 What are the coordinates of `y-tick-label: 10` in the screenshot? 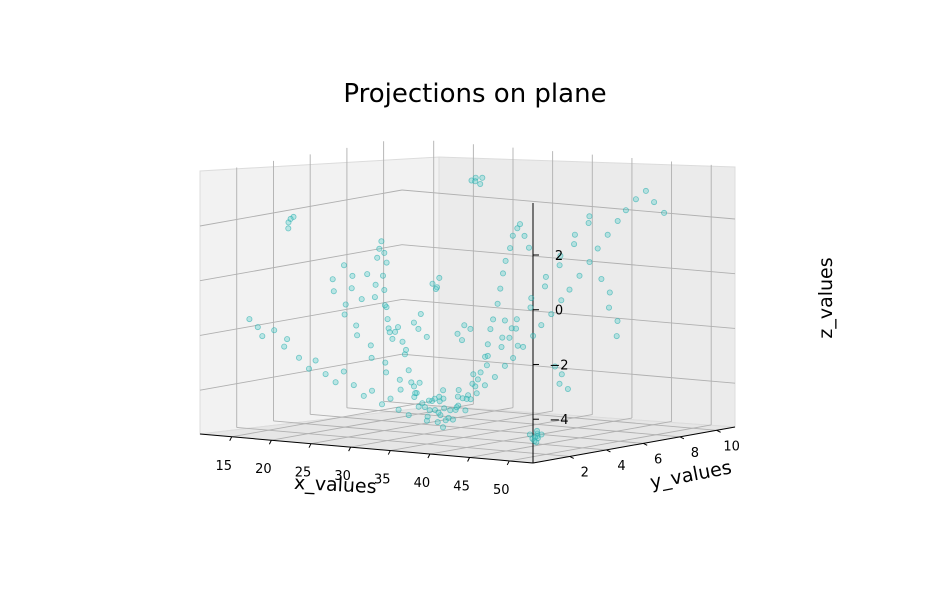 It's located at (731, 446).